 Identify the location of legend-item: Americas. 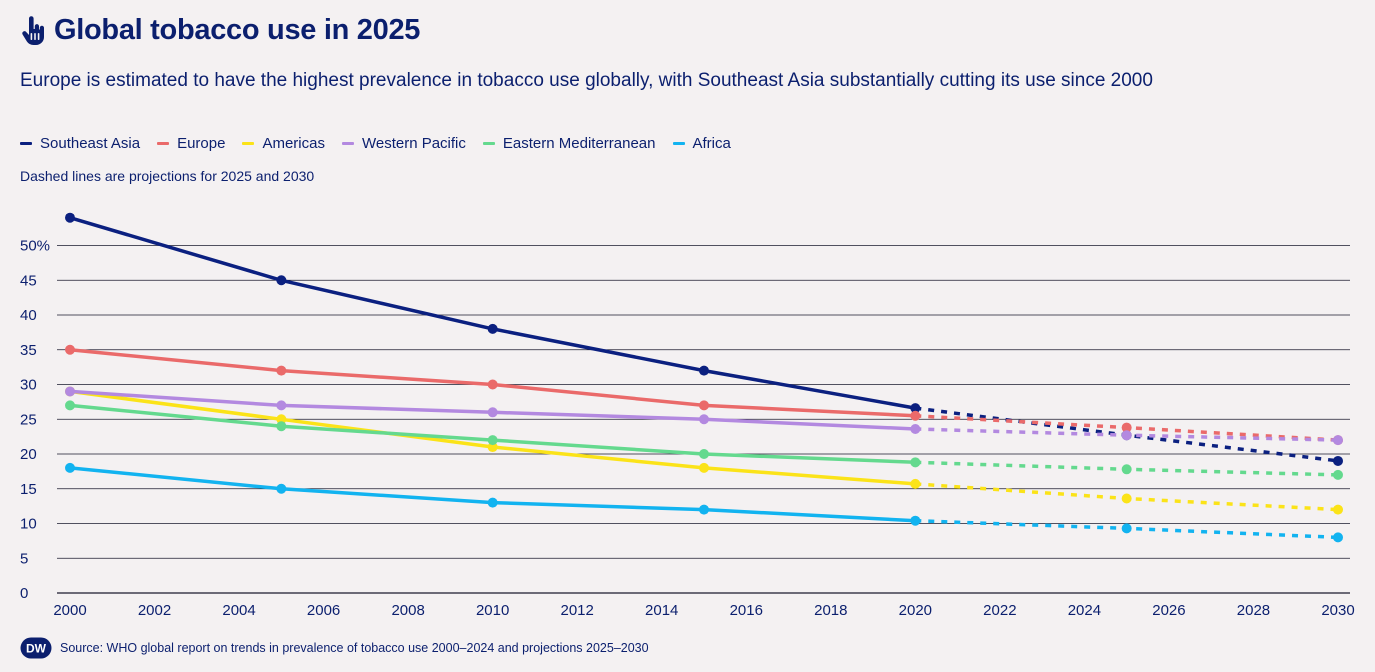
(283, 143).